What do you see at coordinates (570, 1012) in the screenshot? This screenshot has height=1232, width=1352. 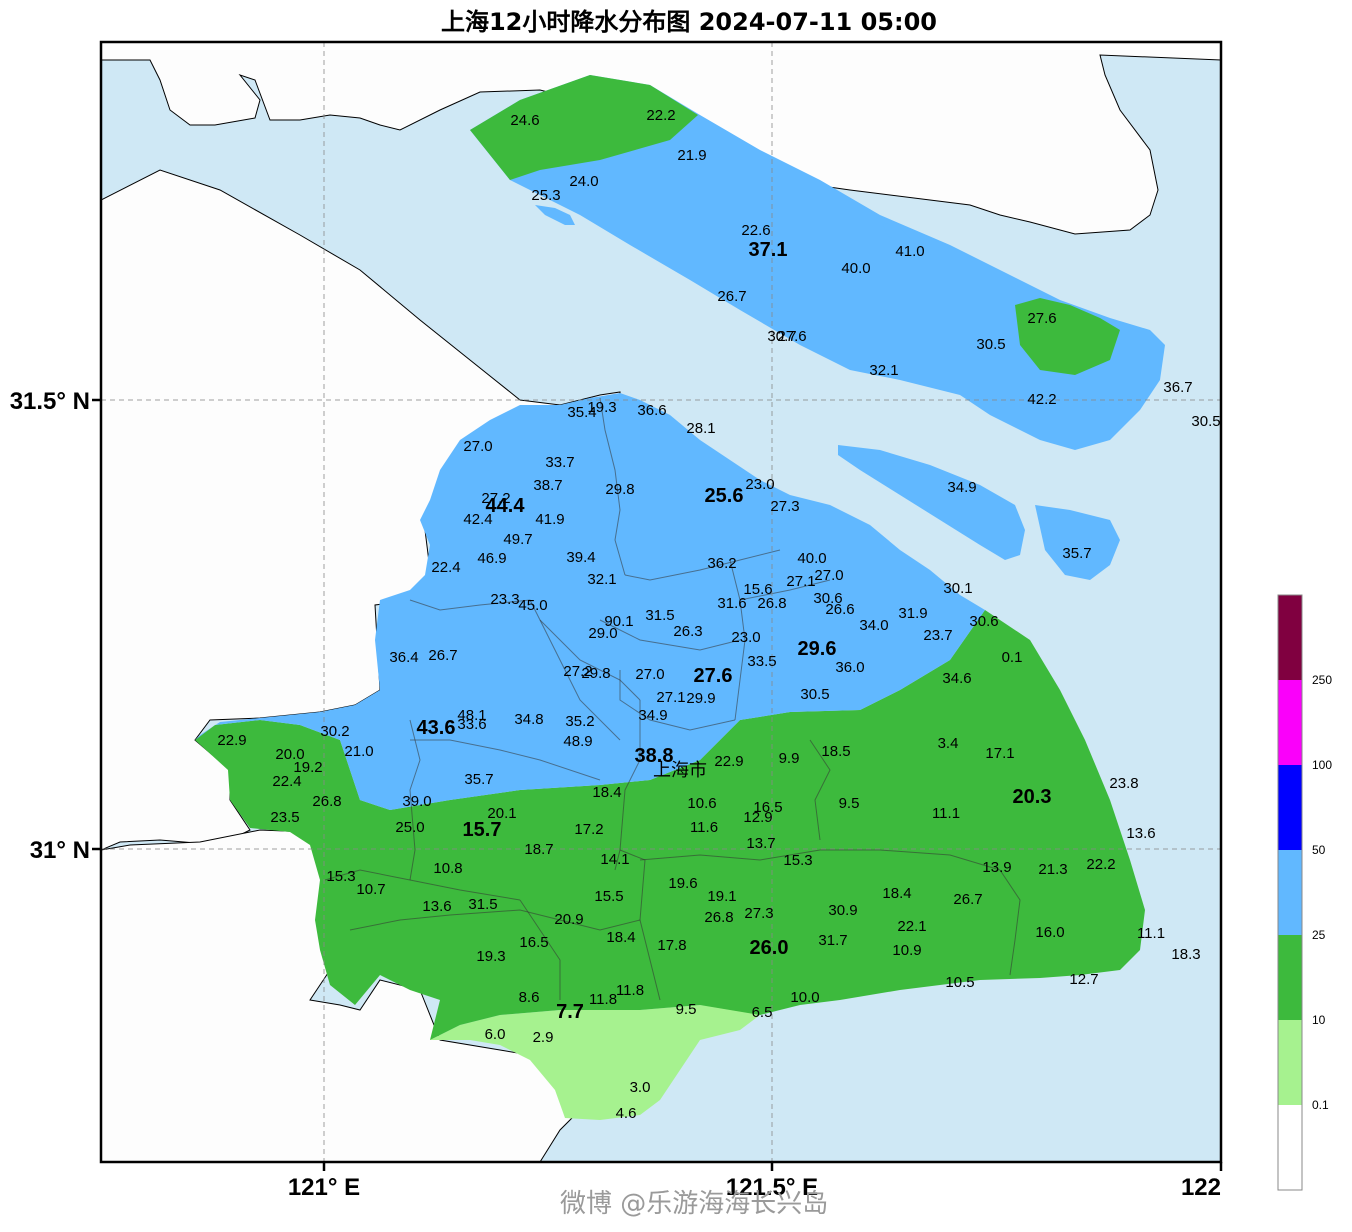 I see `station-value-max: 7.7` at bounding box center [570, 1012].